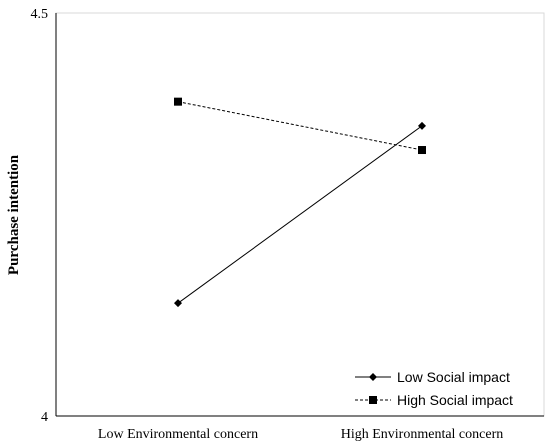 This screenshot has width=550, height=447. Describe the element at coordinates (178, 434) in the screenshot. I see `x-tick-label-low: Low Environmental concern` at that location.